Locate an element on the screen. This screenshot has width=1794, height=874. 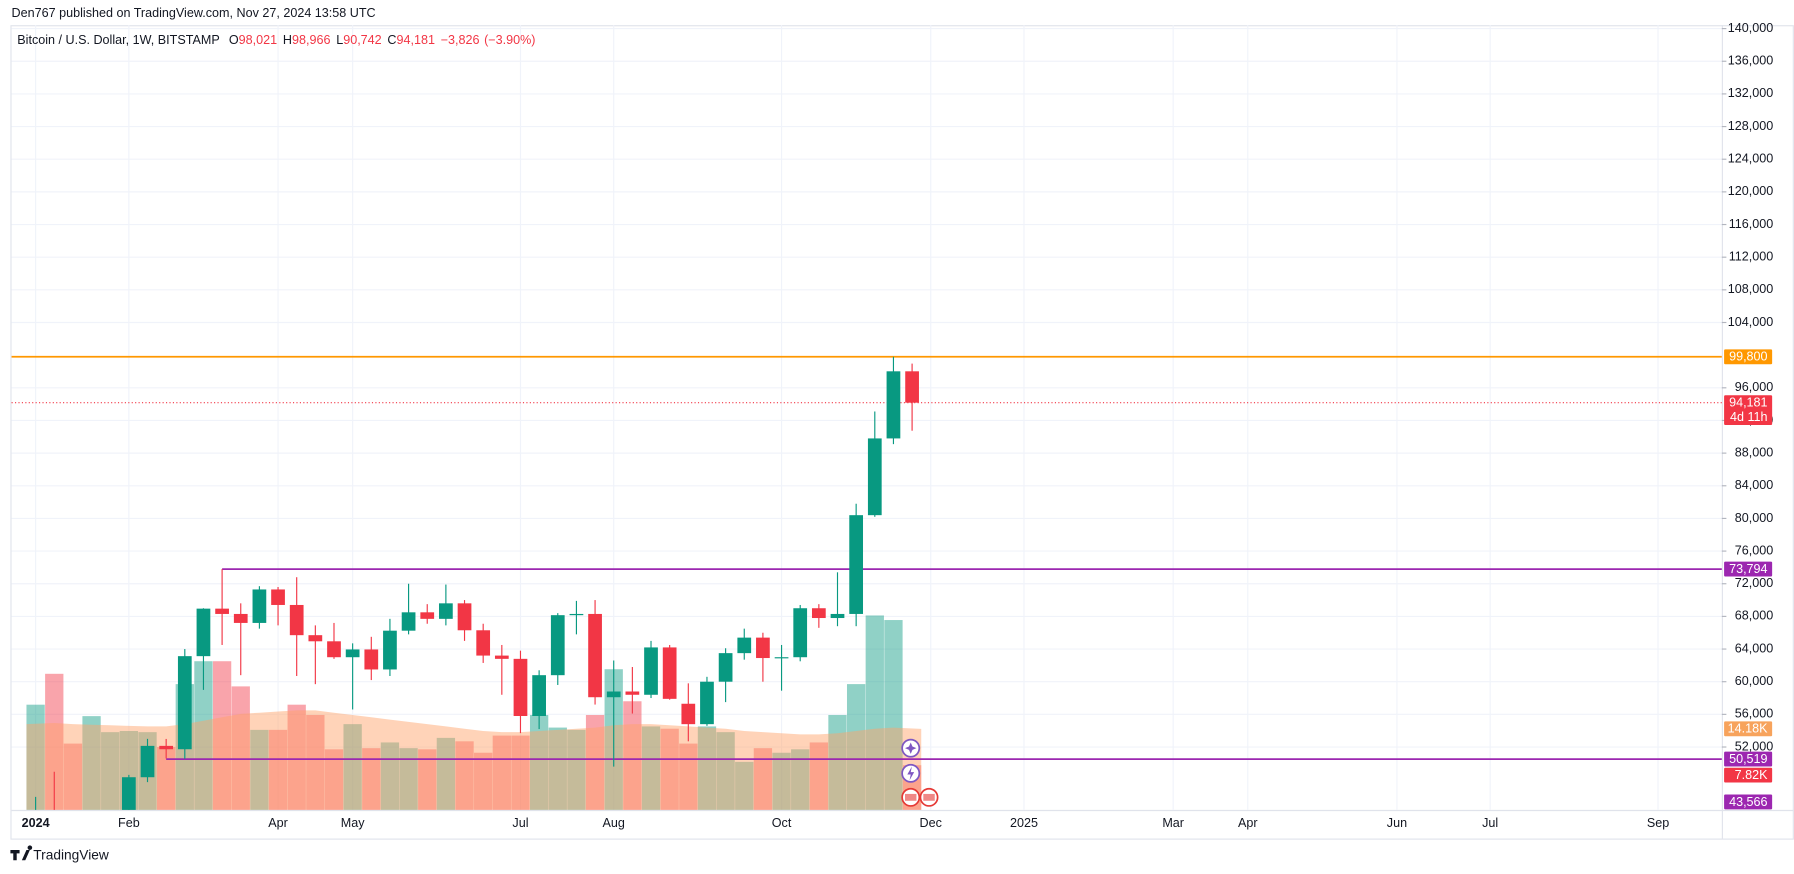
price-tag-label: 99,800 is located at coordinates (1748, 357).